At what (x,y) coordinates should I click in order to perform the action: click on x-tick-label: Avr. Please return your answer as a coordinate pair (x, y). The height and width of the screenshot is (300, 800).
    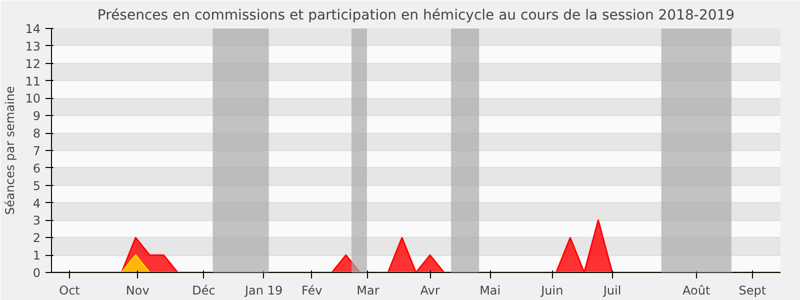
    Looking at the image, I should click on (430, 291).